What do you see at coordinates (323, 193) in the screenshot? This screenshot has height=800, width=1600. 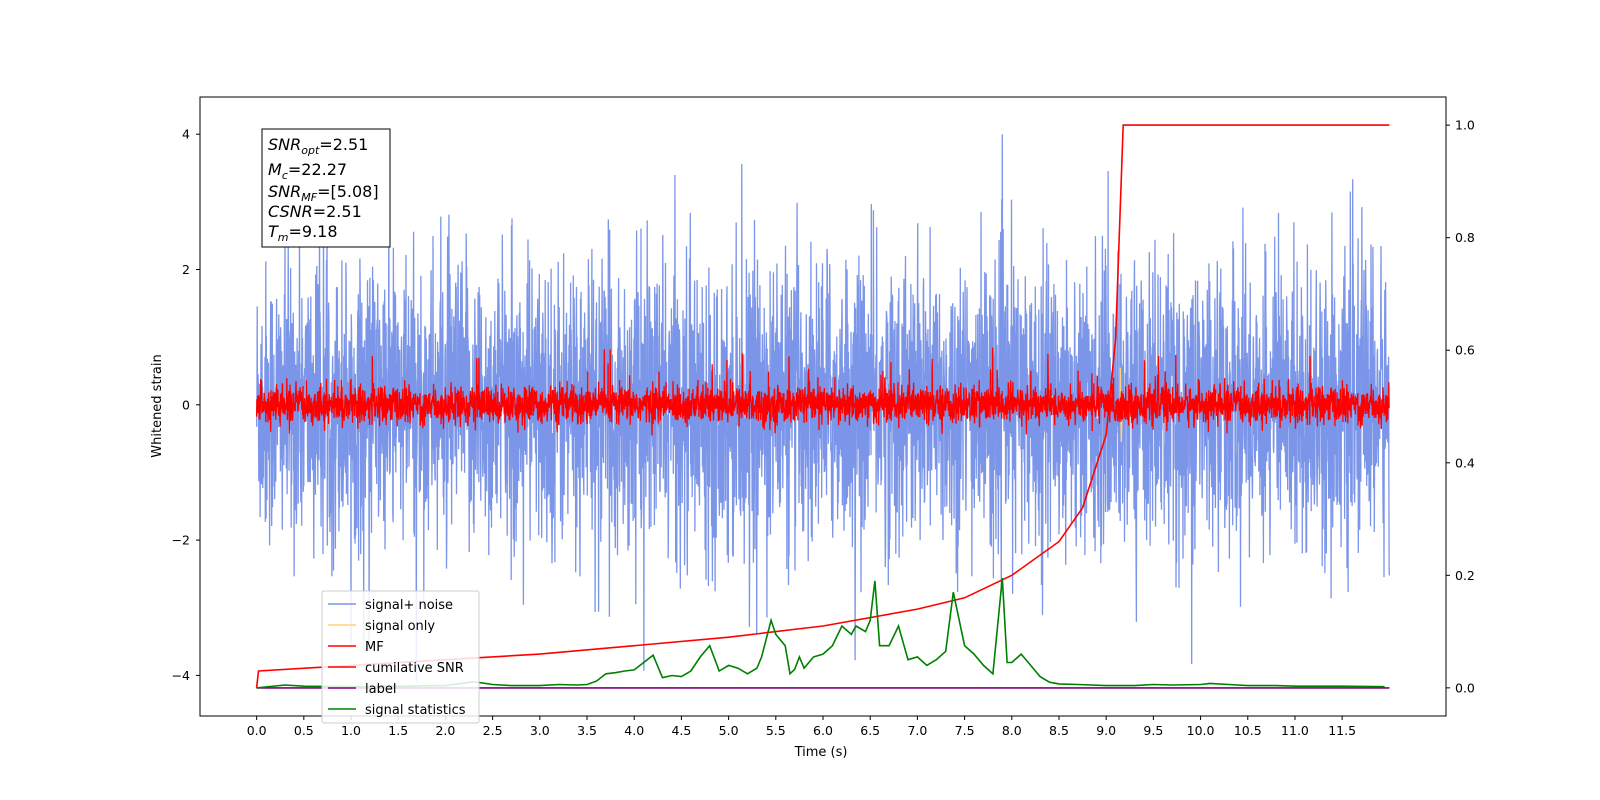 I see `info-snr-mf: SNRMF=[5.08]` at bounding box center [323, 193].